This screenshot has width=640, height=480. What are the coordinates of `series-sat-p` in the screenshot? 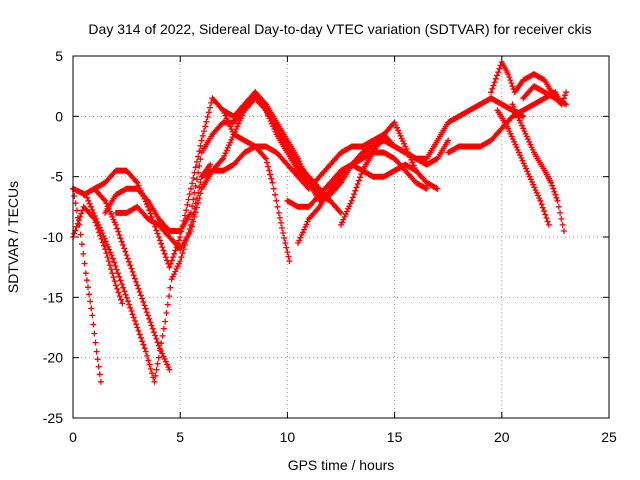 It's located at (538, 167).